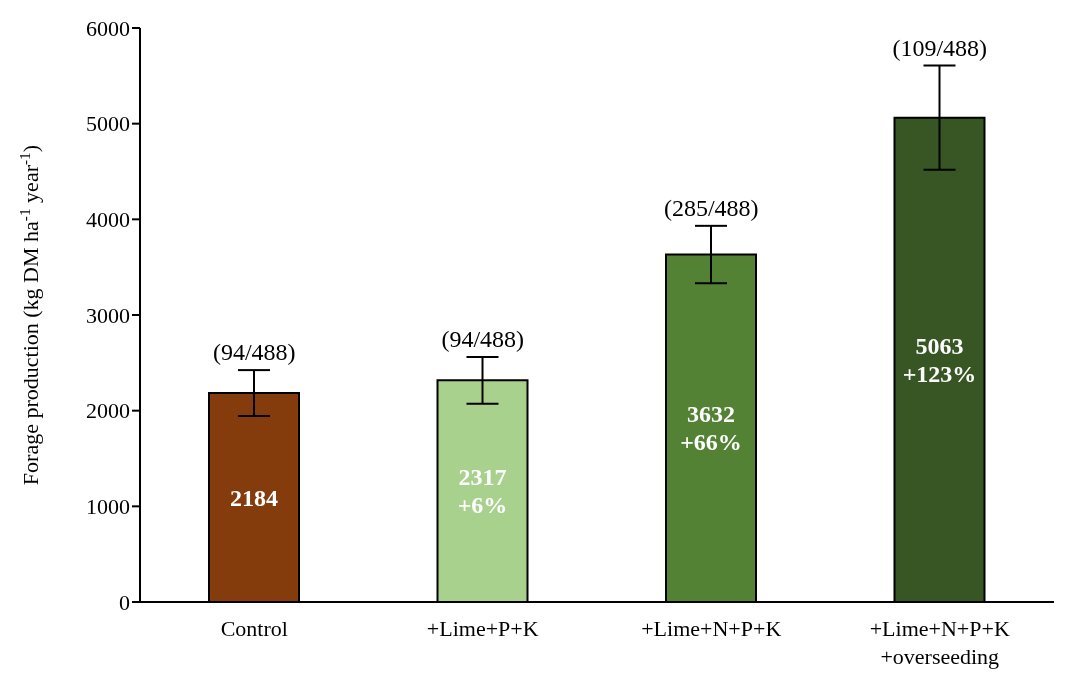 The image size is (1066, 700). I want to click on data-label: 3632 +66%, so click(711, 428).